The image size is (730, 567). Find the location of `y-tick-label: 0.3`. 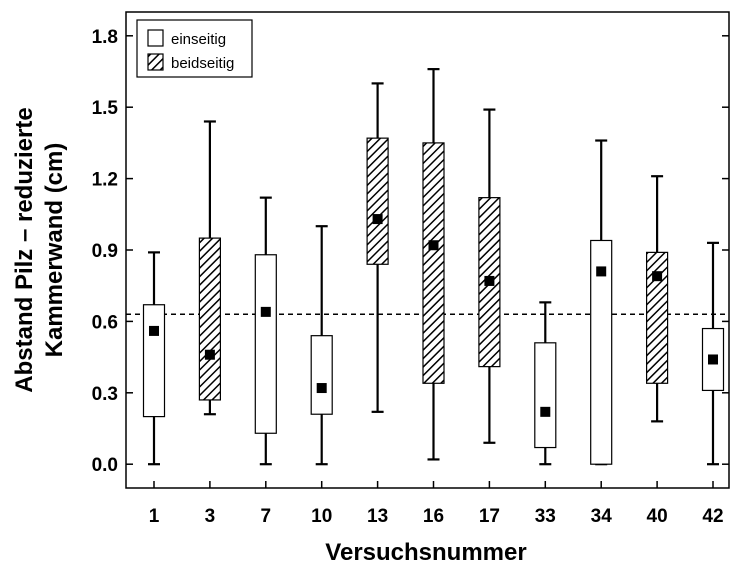

y-tick-label: 0.3 is located at coordinates (105, 394).